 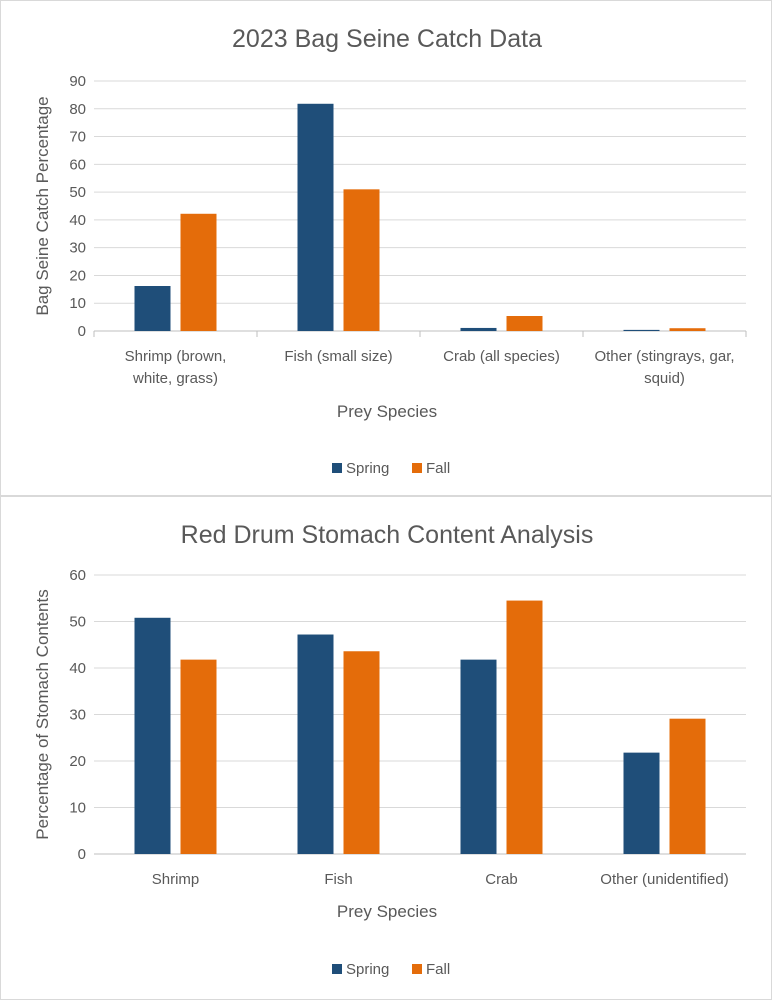 I want to click on chart-title: 2023 Bag Seine Catch Data, so click(x=387, y=39).